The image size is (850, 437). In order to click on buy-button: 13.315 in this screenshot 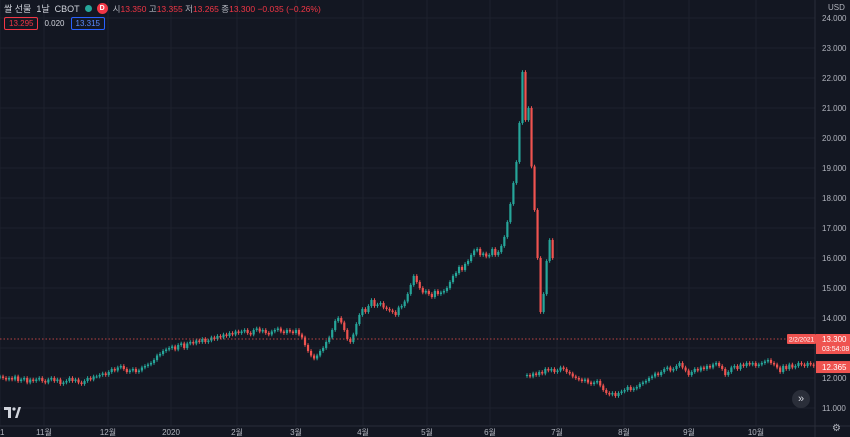, I will do `click(87, 23)`.